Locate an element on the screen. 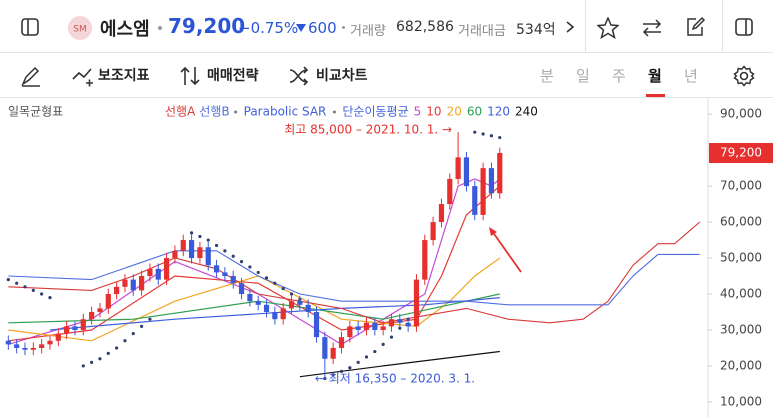 This screenshot has width=773, height=417. legend-entry: 선행B is located at coordinates (214, 111).